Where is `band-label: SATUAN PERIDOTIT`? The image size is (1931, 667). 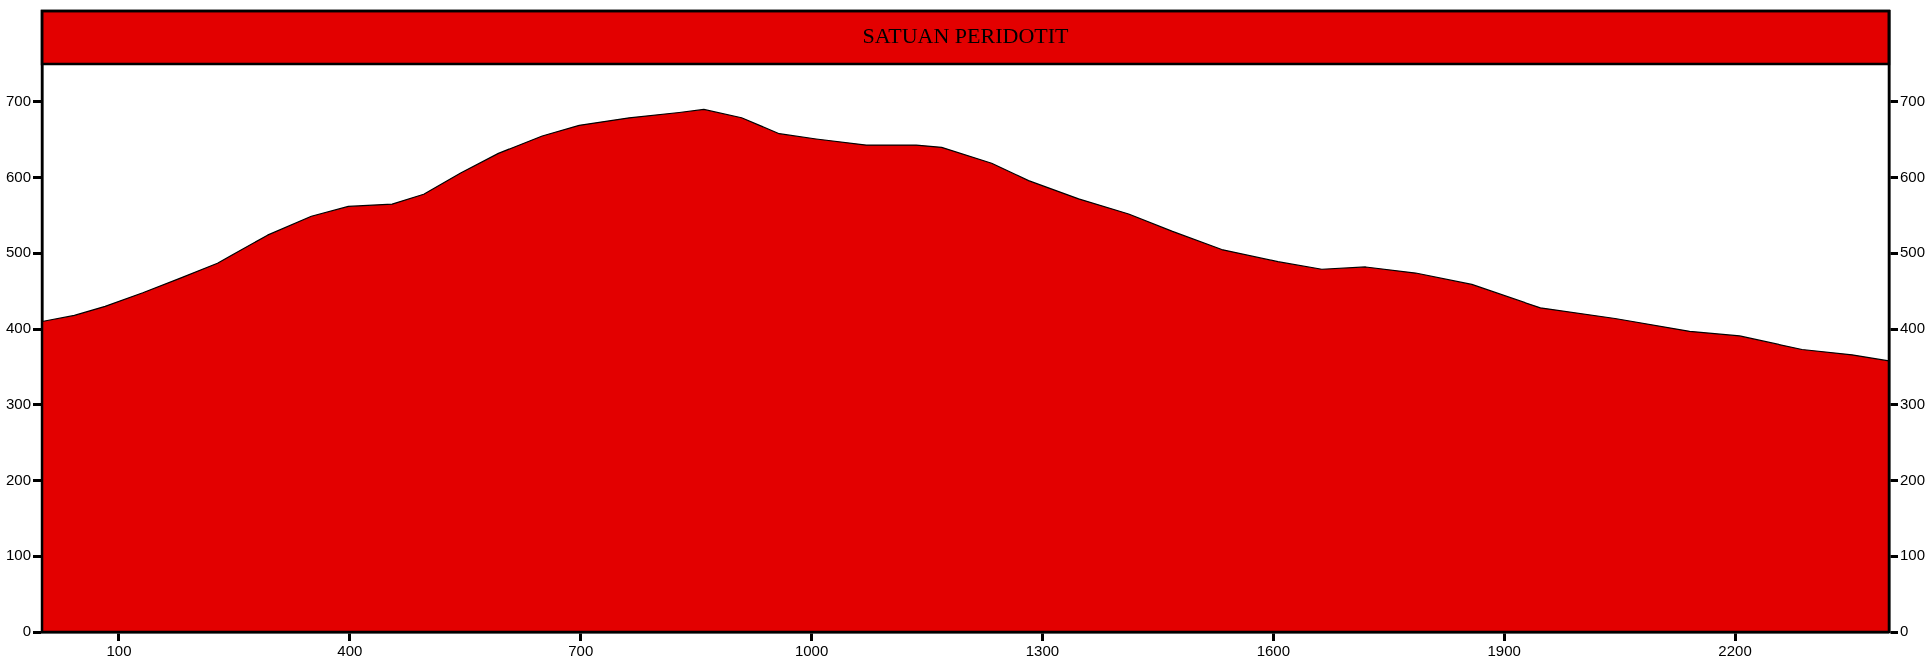 band-label: SATUAN PERIDOTIT is located at coordinates (966, 36).